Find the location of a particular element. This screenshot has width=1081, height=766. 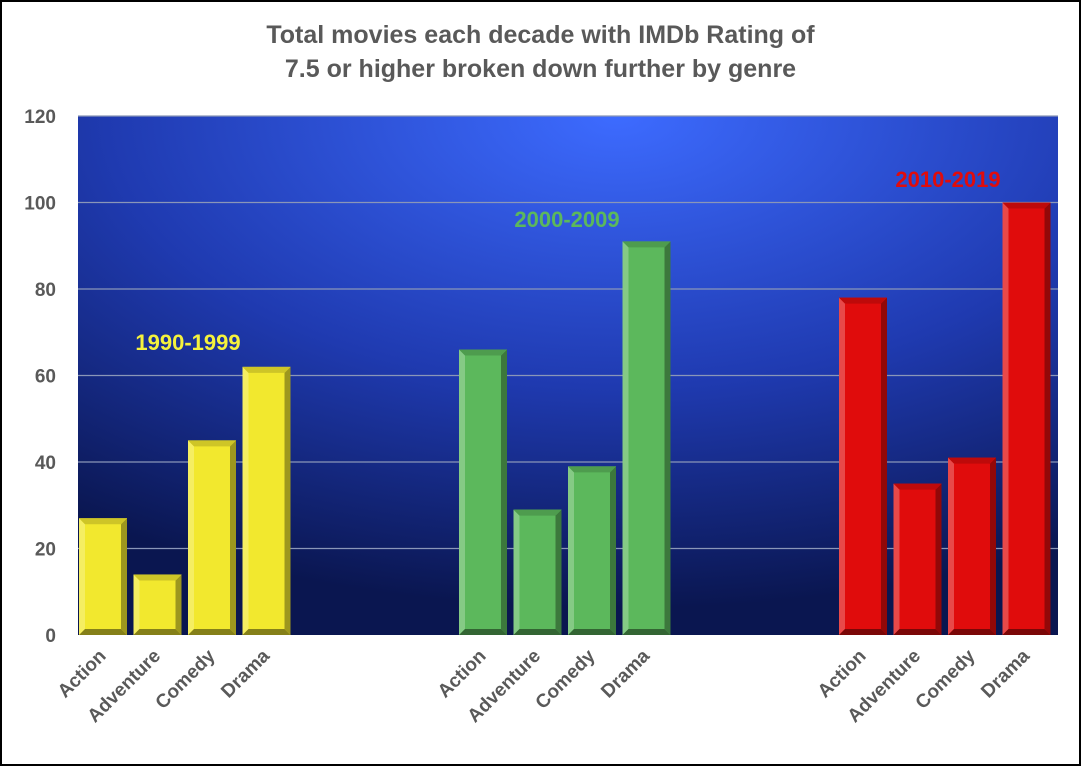

bar-2000-2009-comedy is located at coordinates (592, 550).